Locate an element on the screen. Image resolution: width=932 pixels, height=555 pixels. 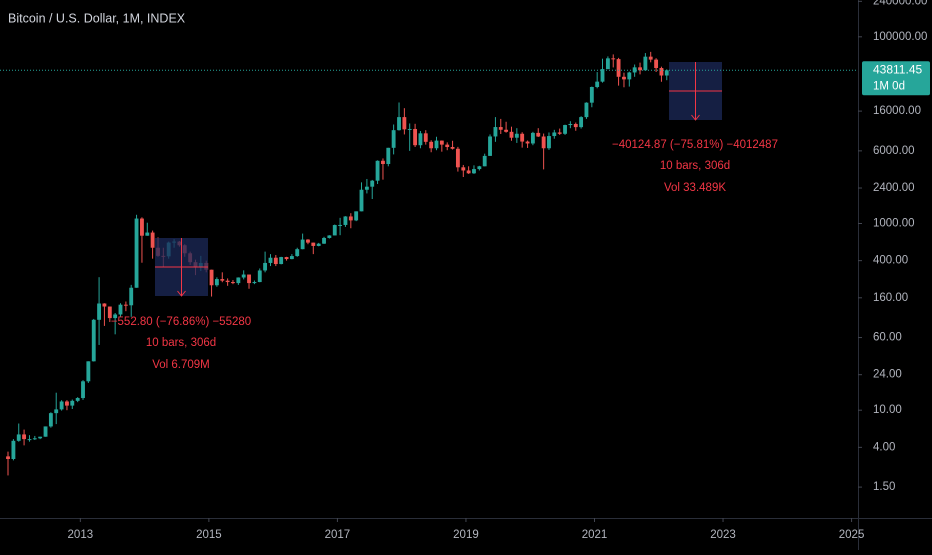
last-price-tag is located at coordinates (896, 78).